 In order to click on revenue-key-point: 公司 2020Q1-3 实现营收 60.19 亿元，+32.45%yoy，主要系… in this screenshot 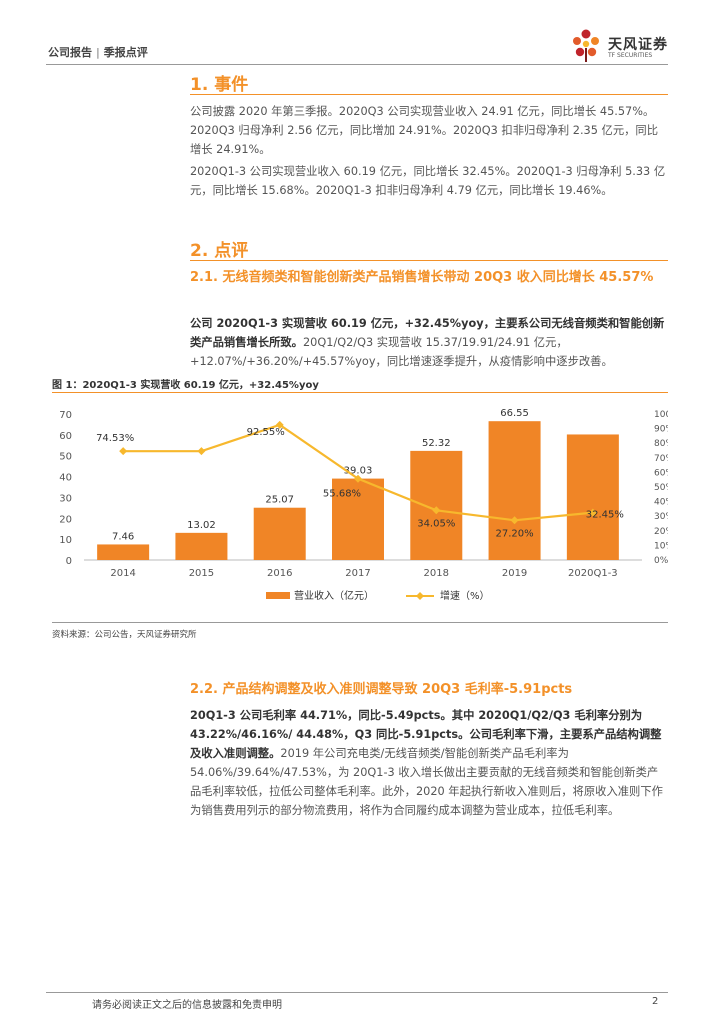, I will do `click(427, 333)`.